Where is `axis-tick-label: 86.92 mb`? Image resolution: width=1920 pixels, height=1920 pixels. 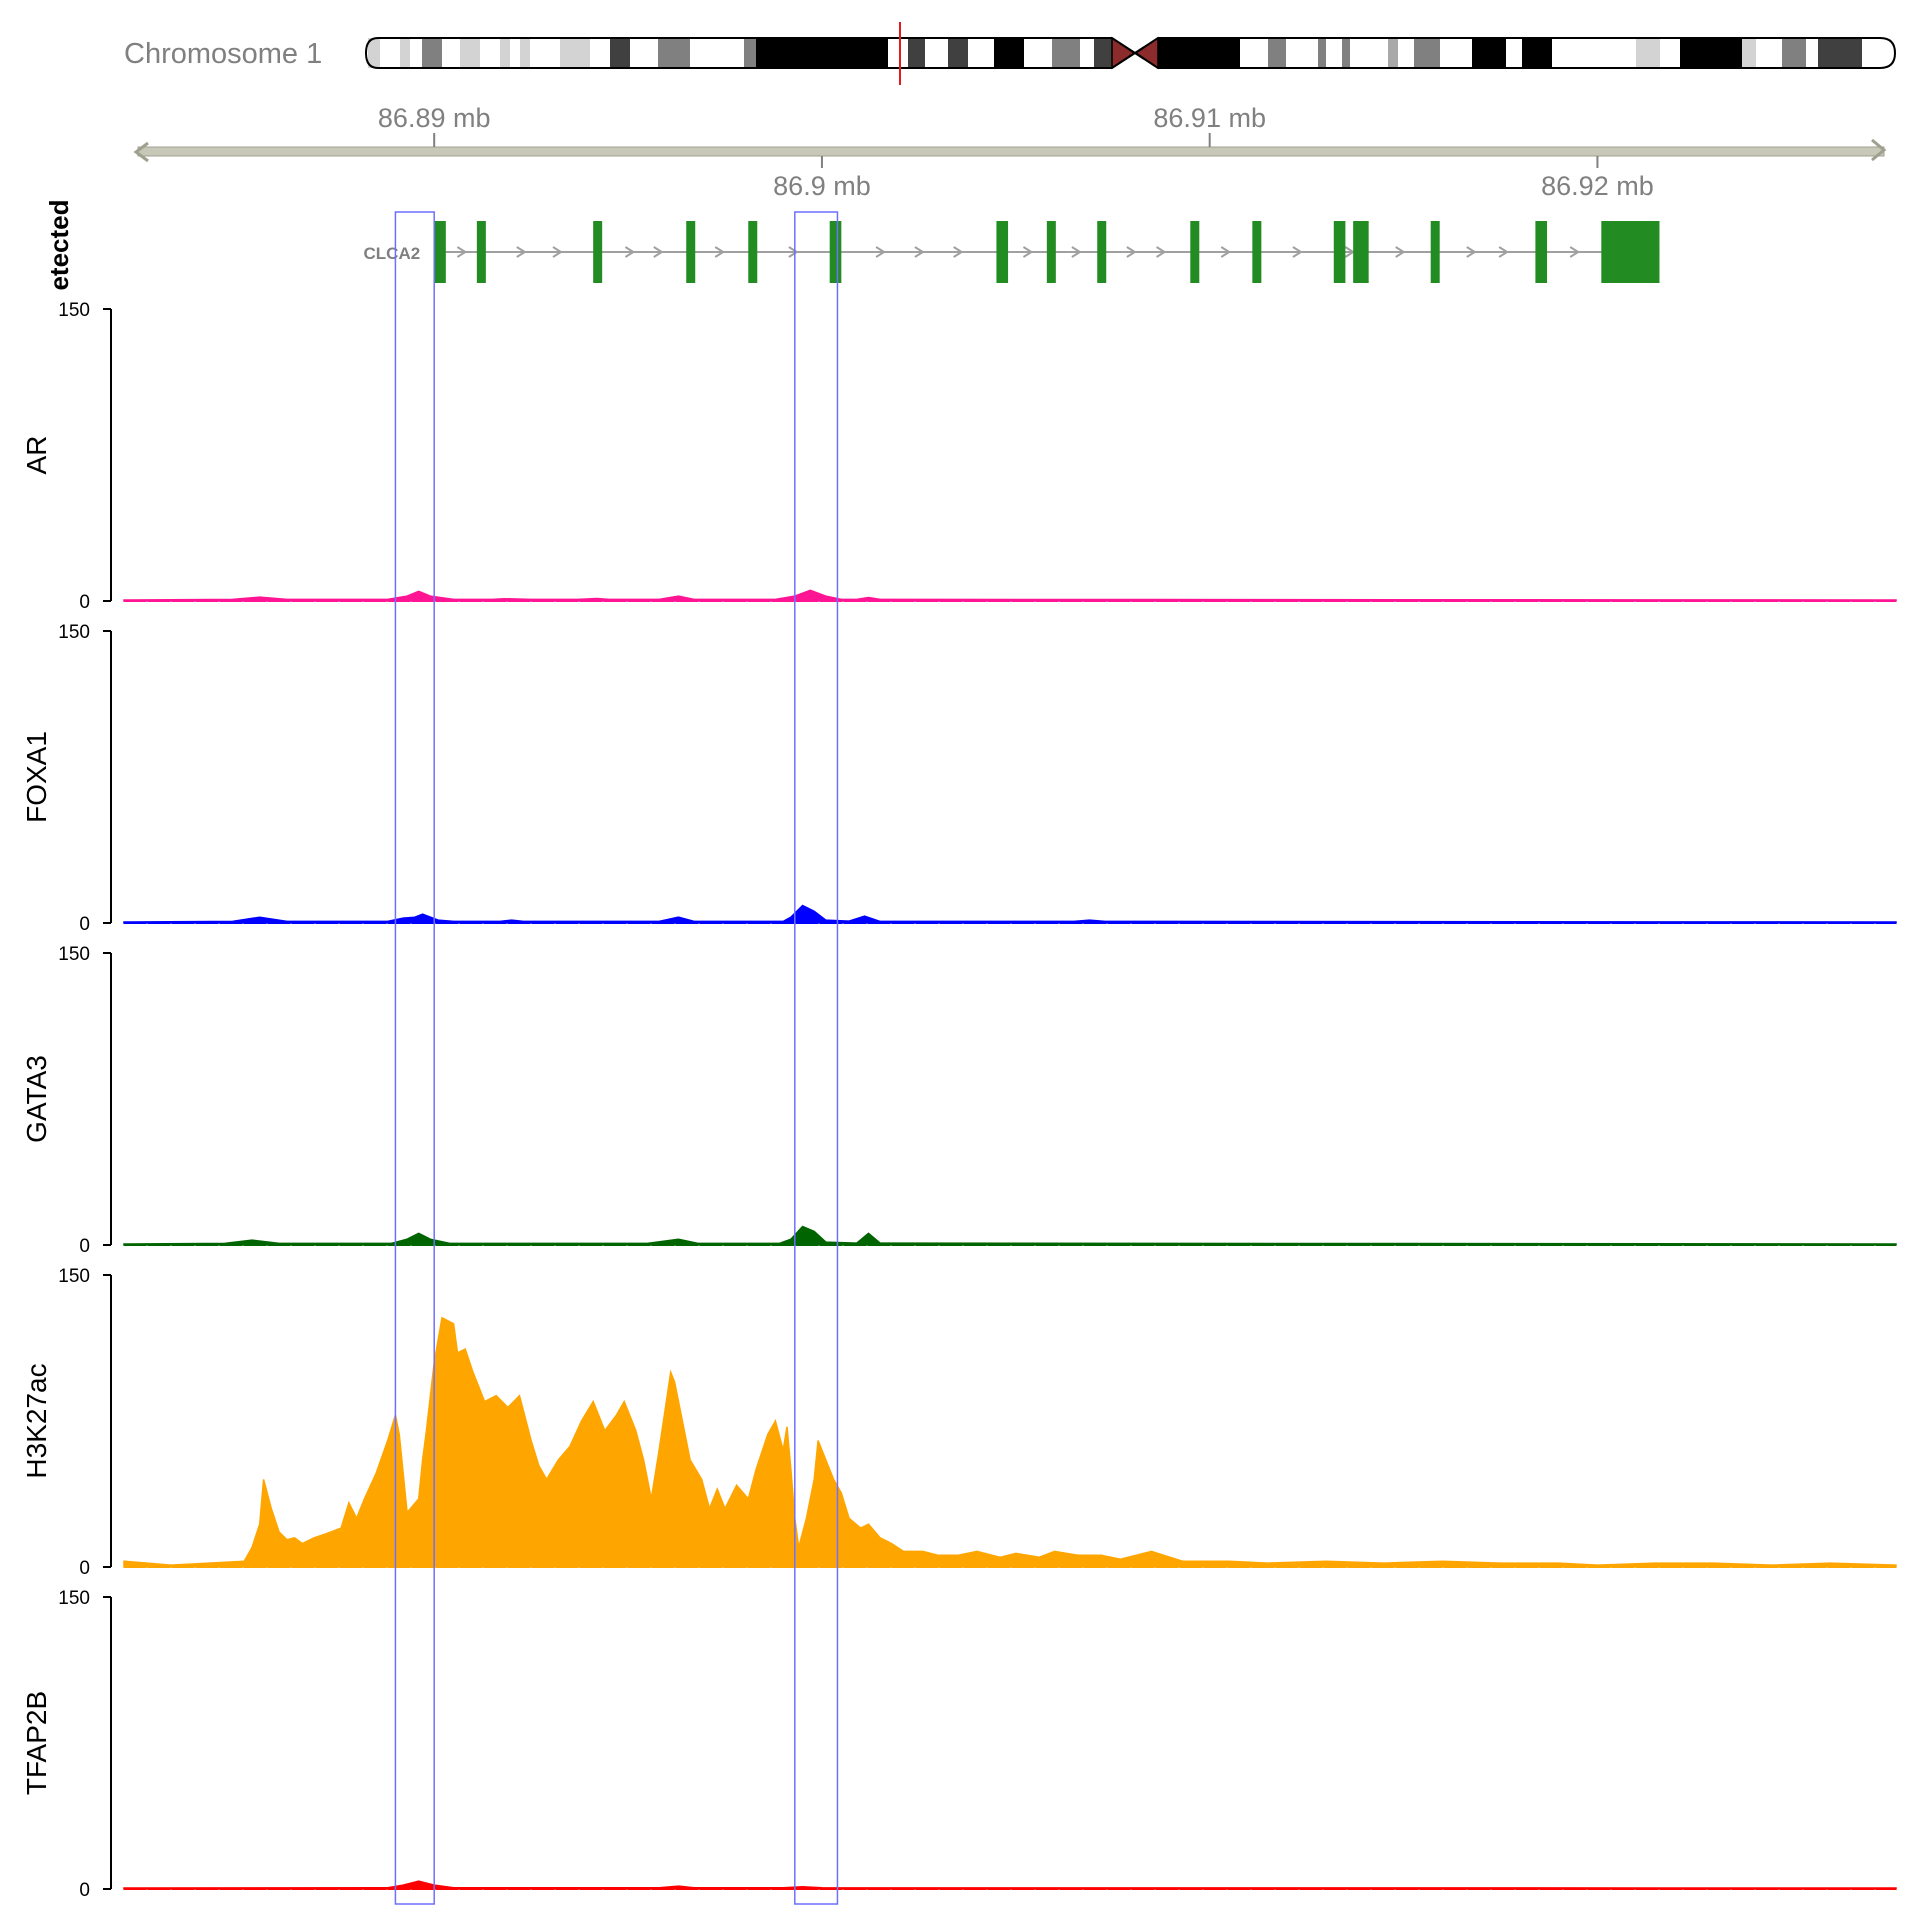 axis-tick-label: 86.92 mb is located at coordinates (1597, 186).